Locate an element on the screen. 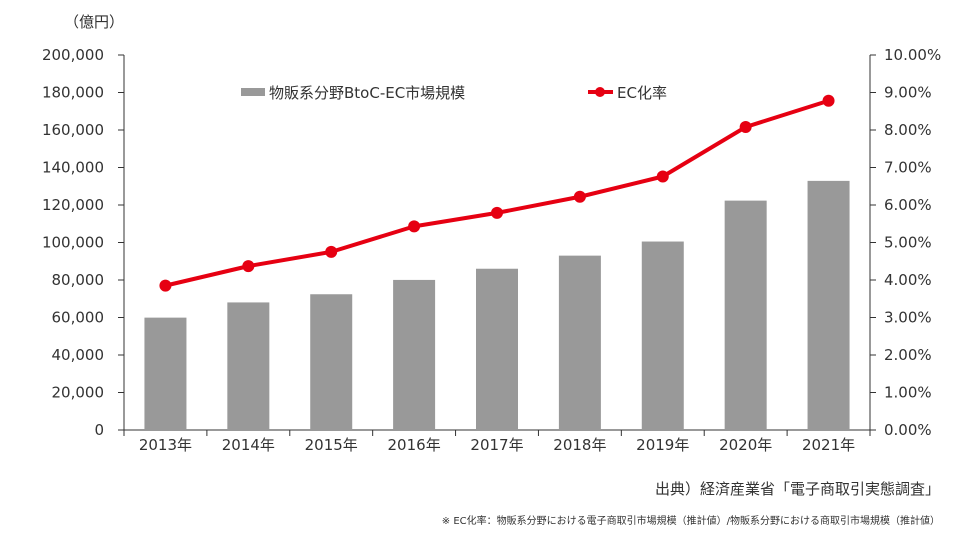 The height and width of the screenshot is (550, 980). left-tick-label: 120,000 is located at coordinates (73, 205).